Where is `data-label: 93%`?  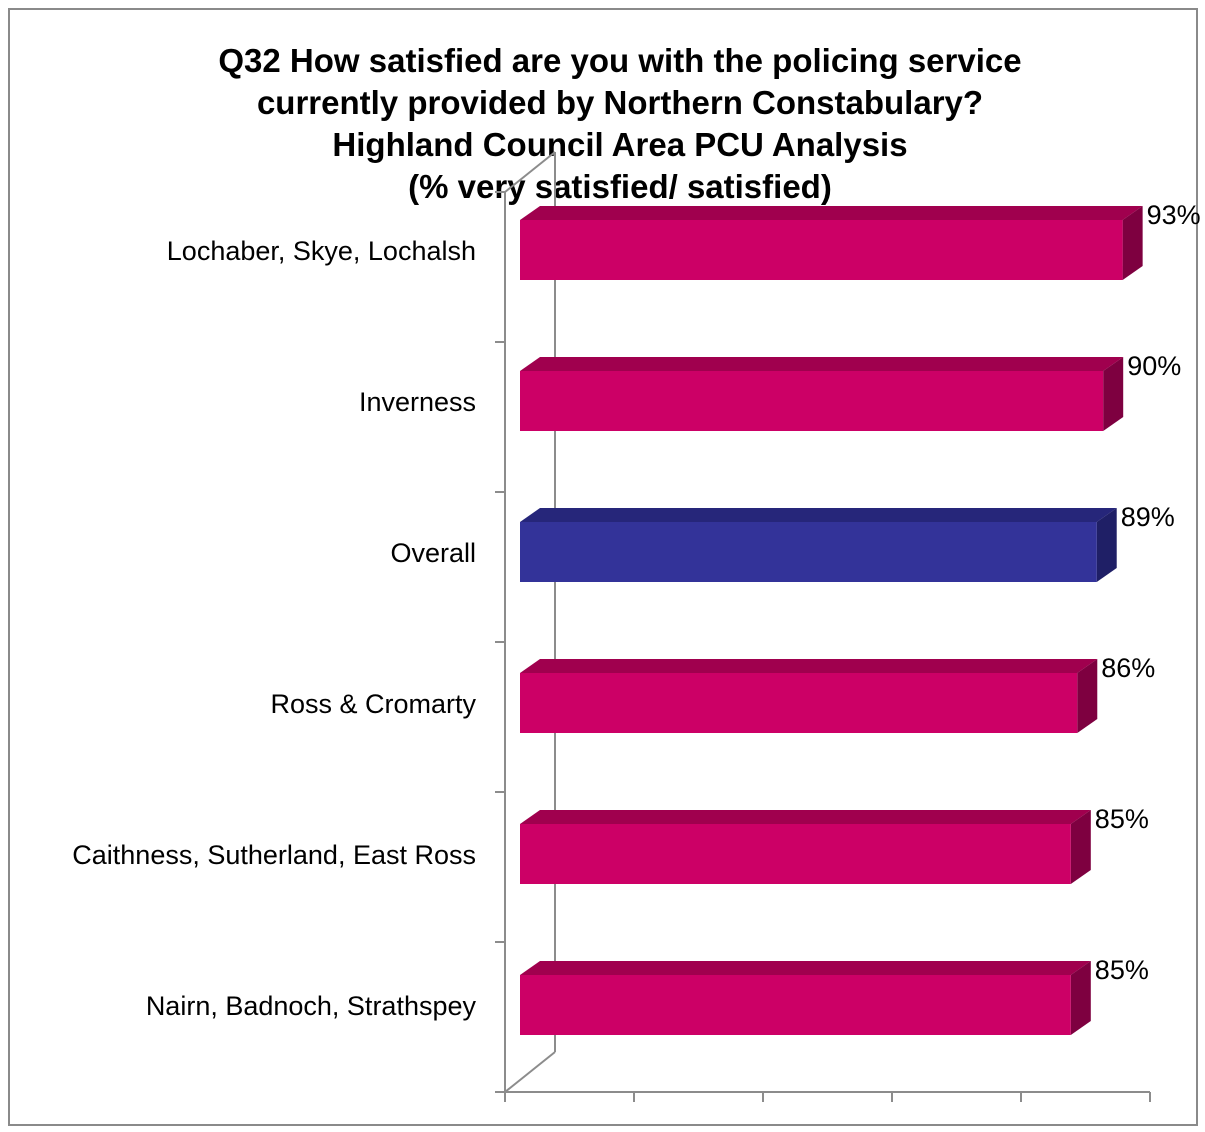 data-label: 93% is located at coordinates (1174, 215).